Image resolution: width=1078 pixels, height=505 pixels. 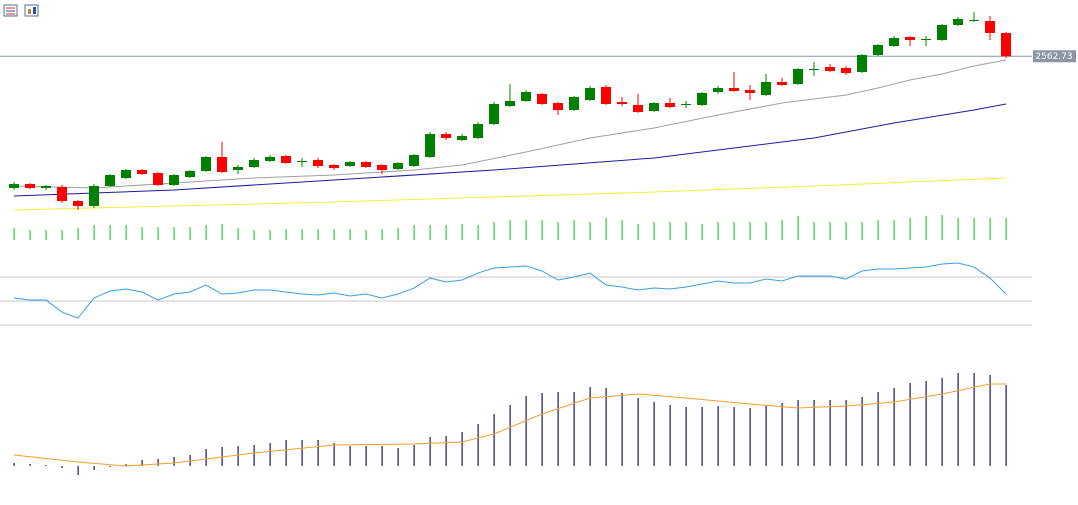 I want to click on icon-chart, so click(x=31, y=10).